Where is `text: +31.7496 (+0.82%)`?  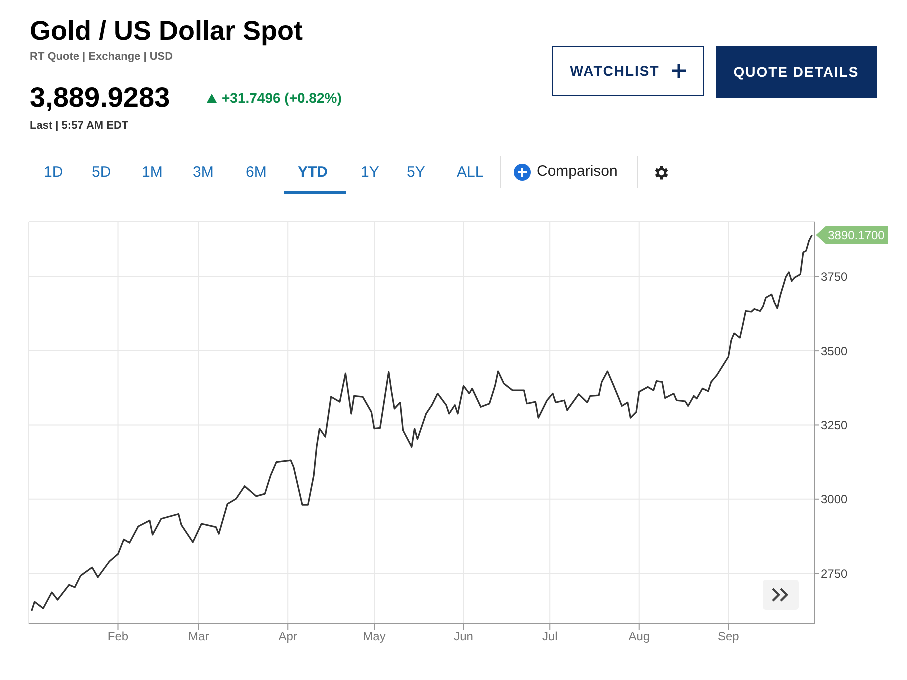 text: +31.7496 (+0.82%) is located at coordinates (282, 98).